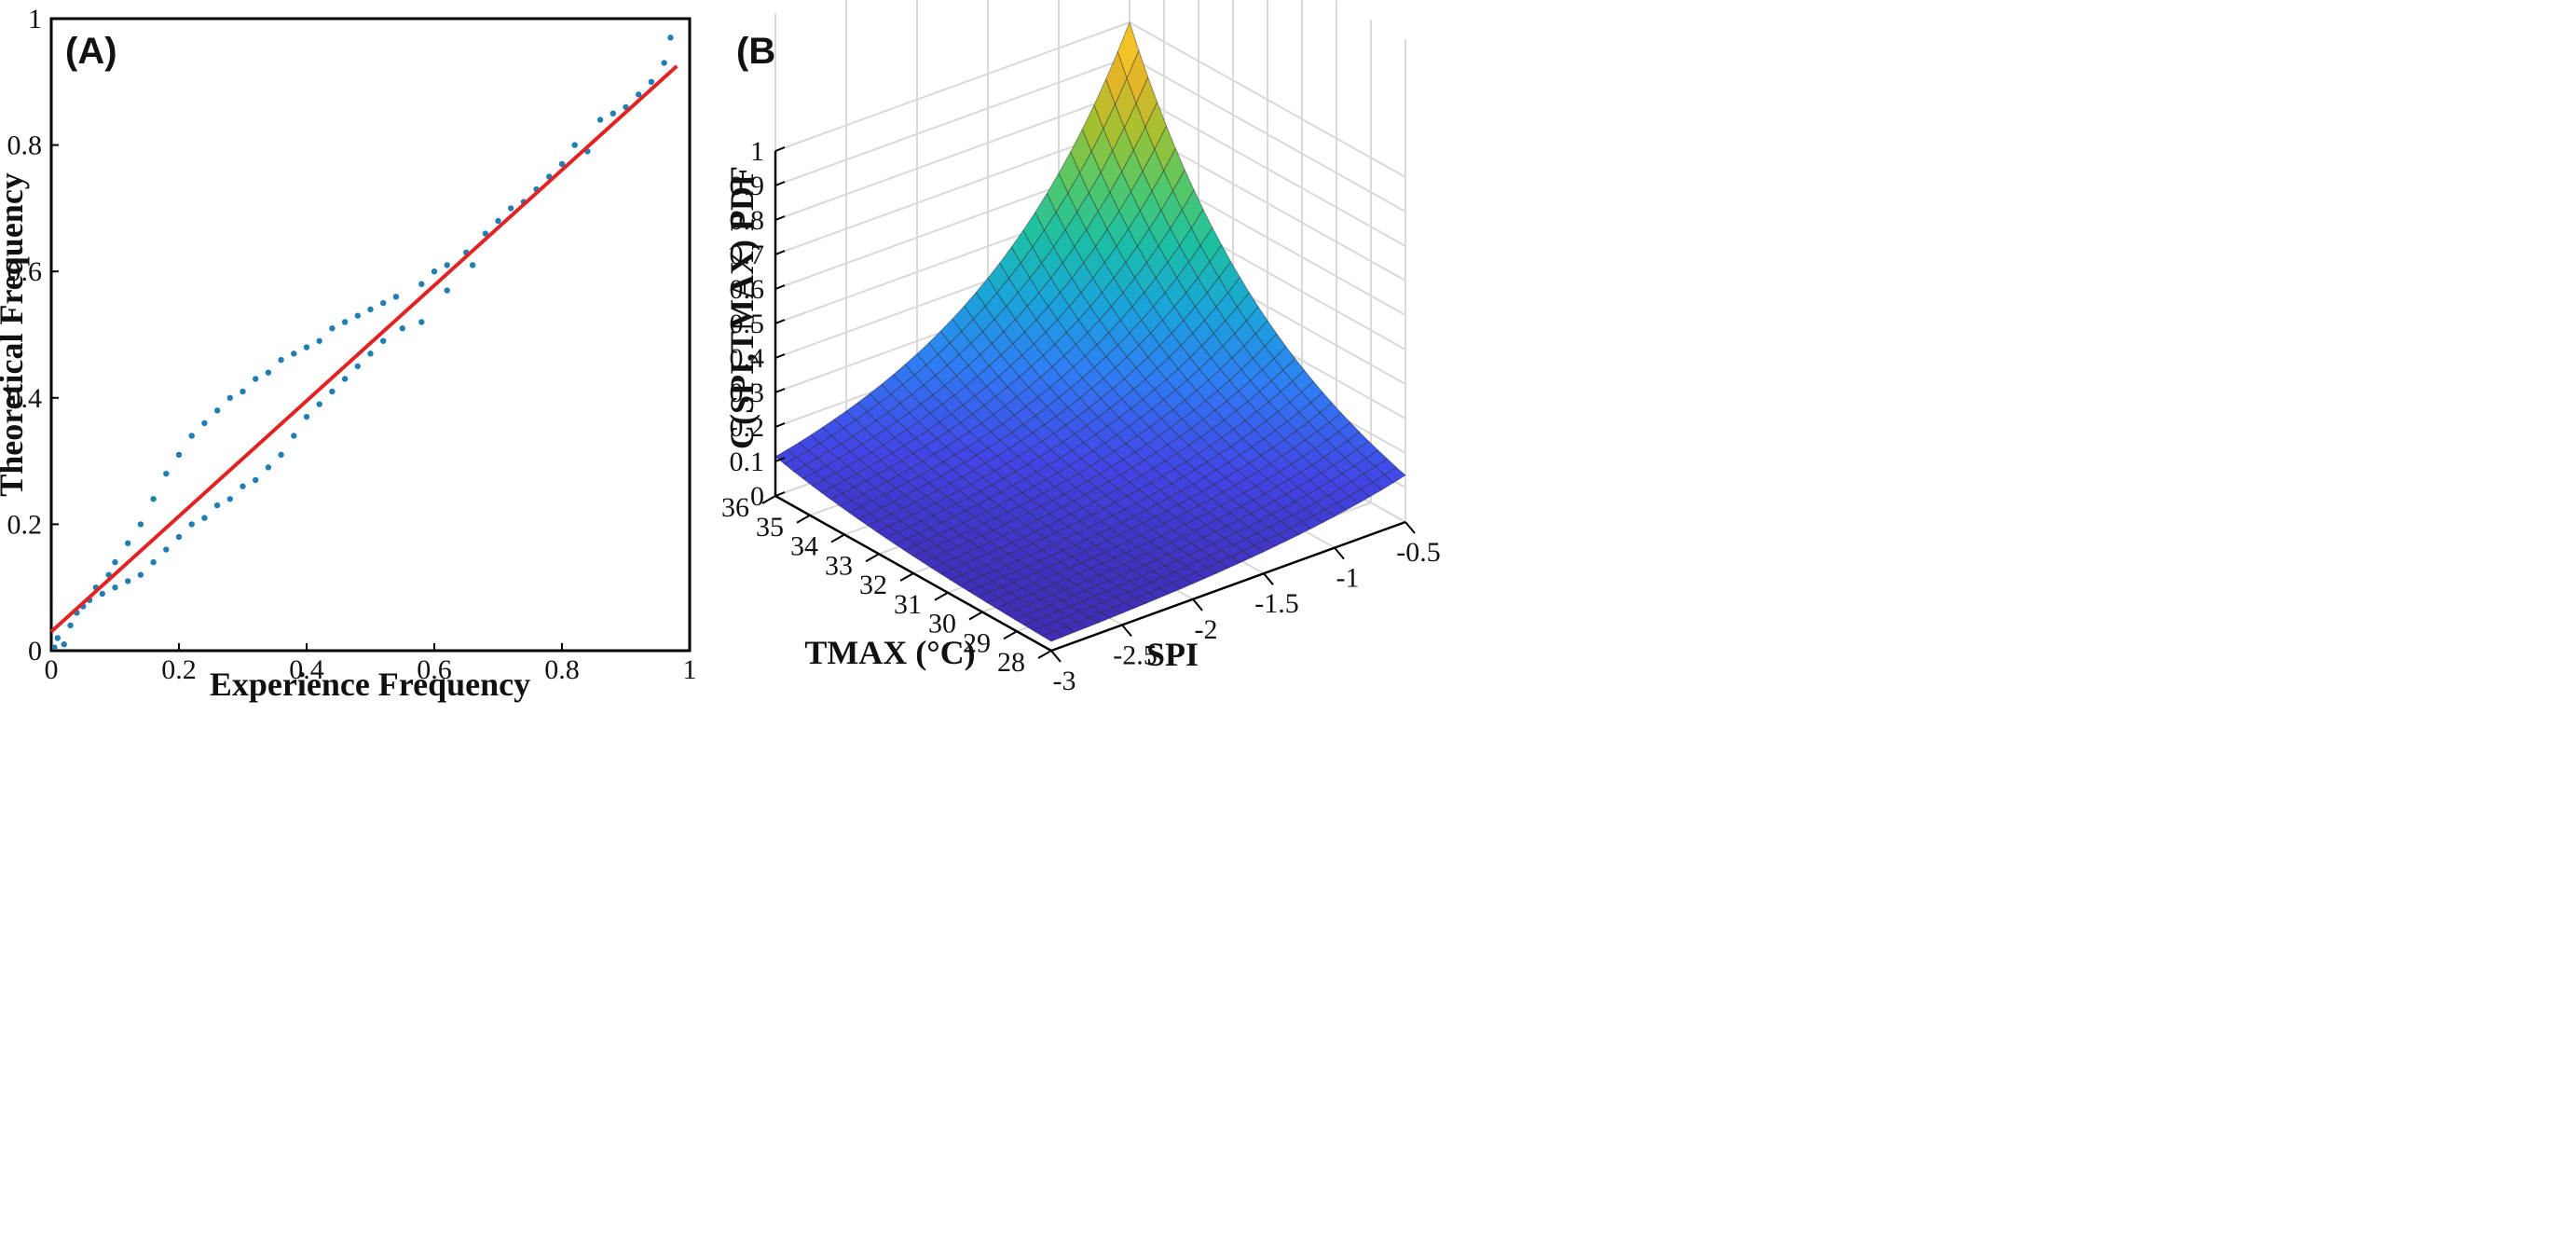 The width and height of the screenshot is (2576, 1251). I want to click on y-tick-label: 0, so click(35, 652).